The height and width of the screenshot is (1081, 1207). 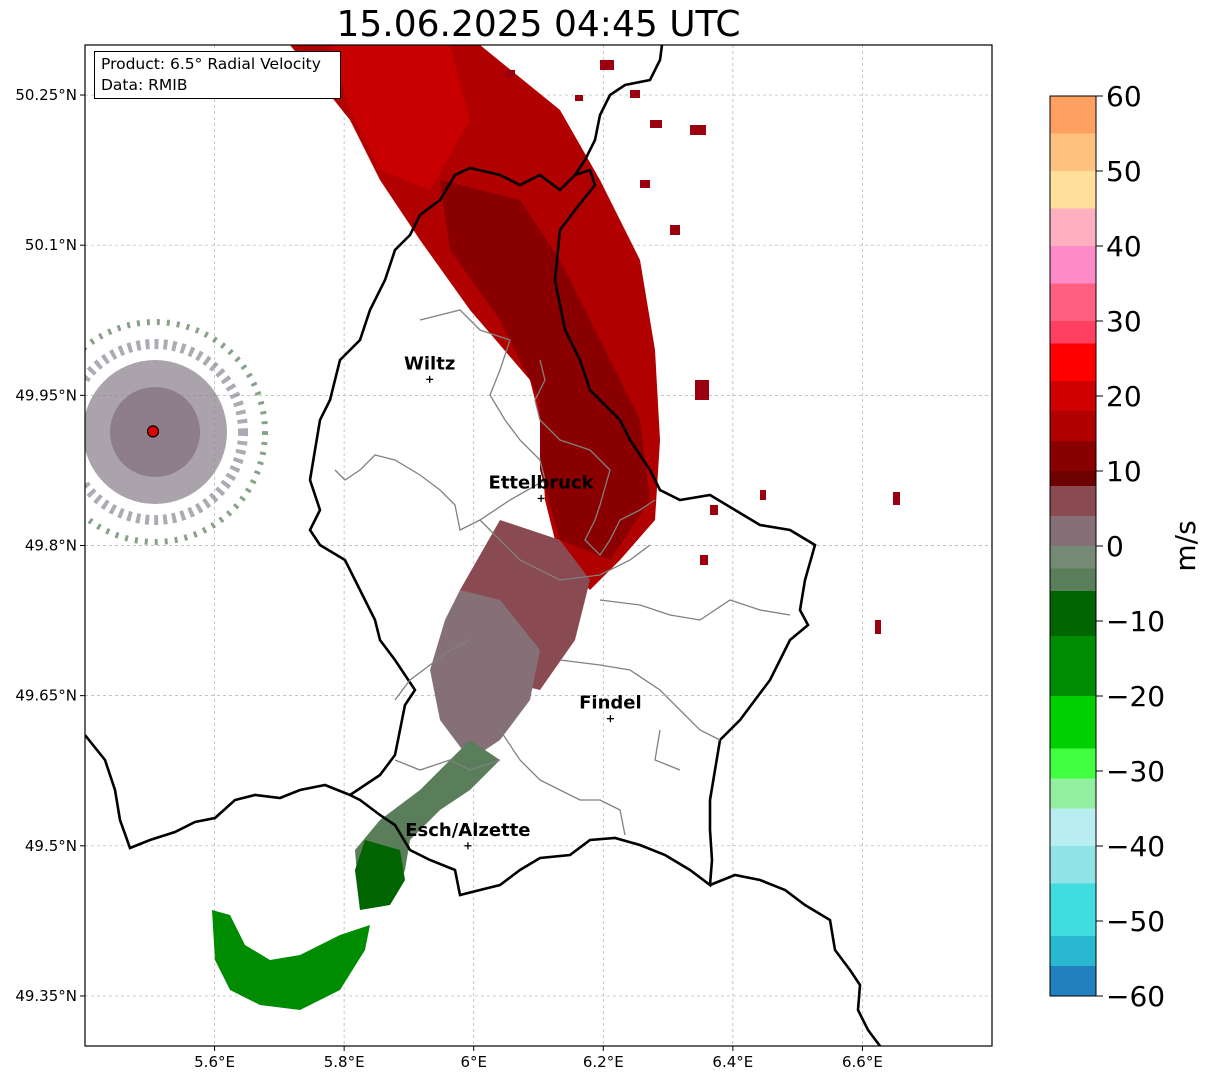 I want to click on lat-tick-label: 49.8°N, so click(x=51, y=546).